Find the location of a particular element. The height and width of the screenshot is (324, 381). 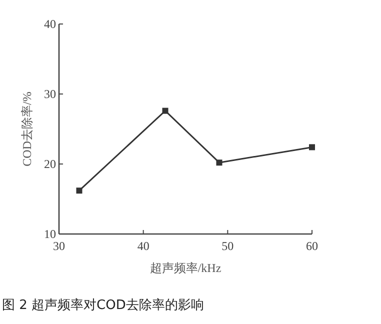

text: 图 2 超声频率对COD去除率的影响 is located at coordinates (103, 305).